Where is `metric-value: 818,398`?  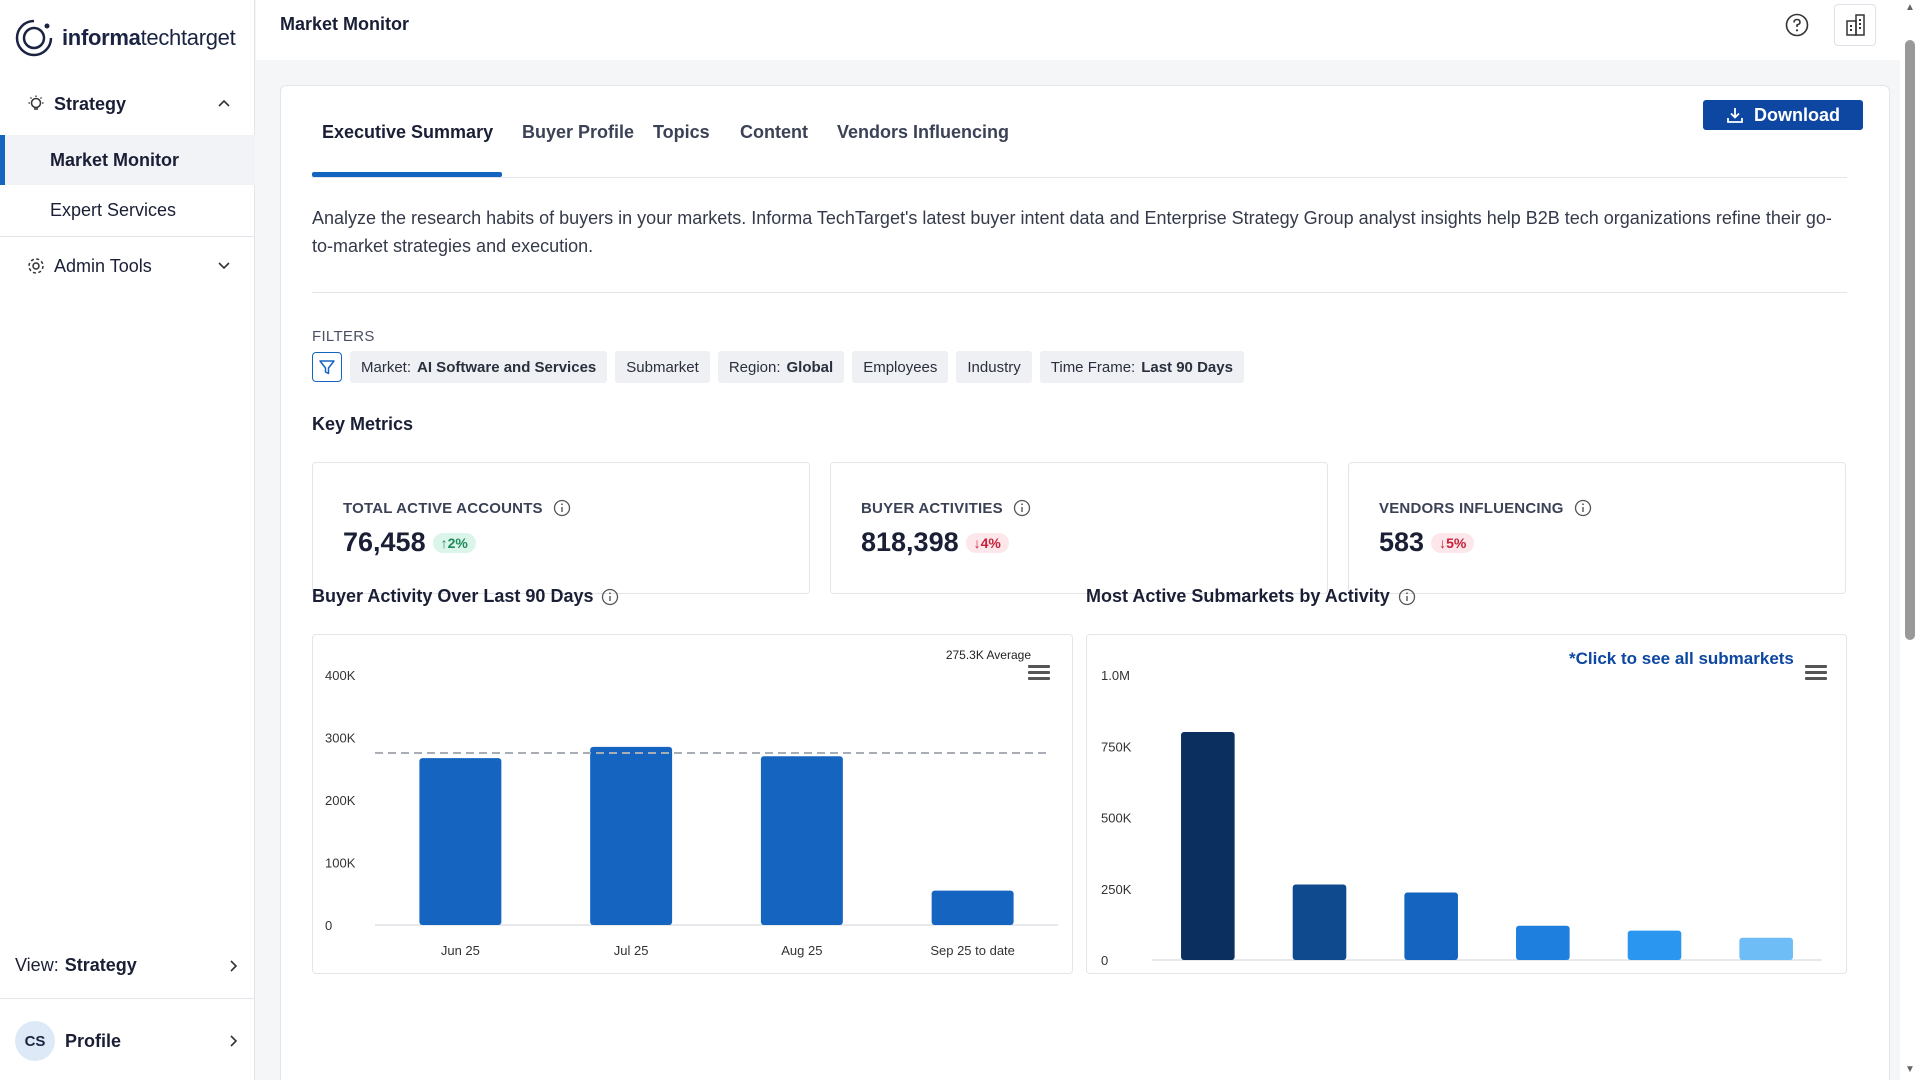 metric-value: 818,398 is located at coordinates (910, 542).